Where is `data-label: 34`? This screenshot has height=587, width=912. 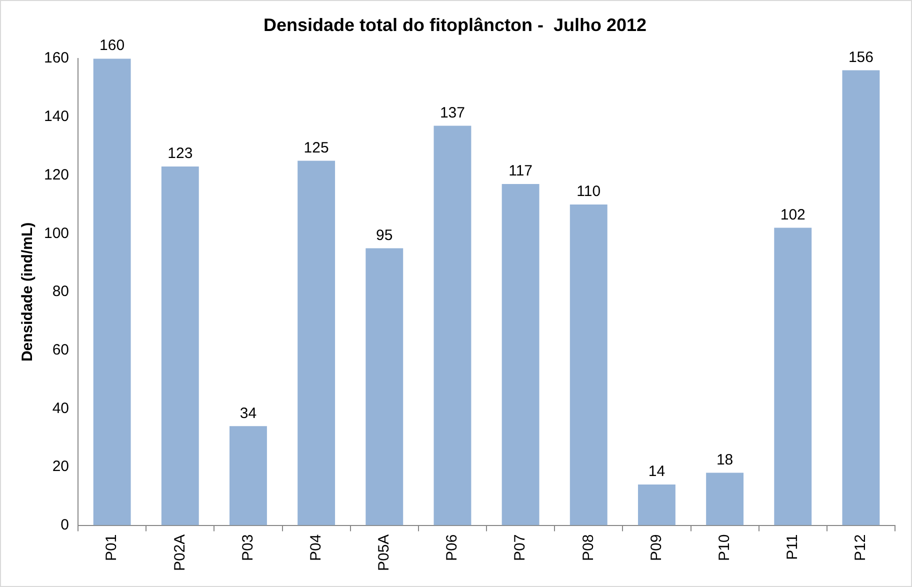
data-label: 34 is located at coordinates (248, 413).